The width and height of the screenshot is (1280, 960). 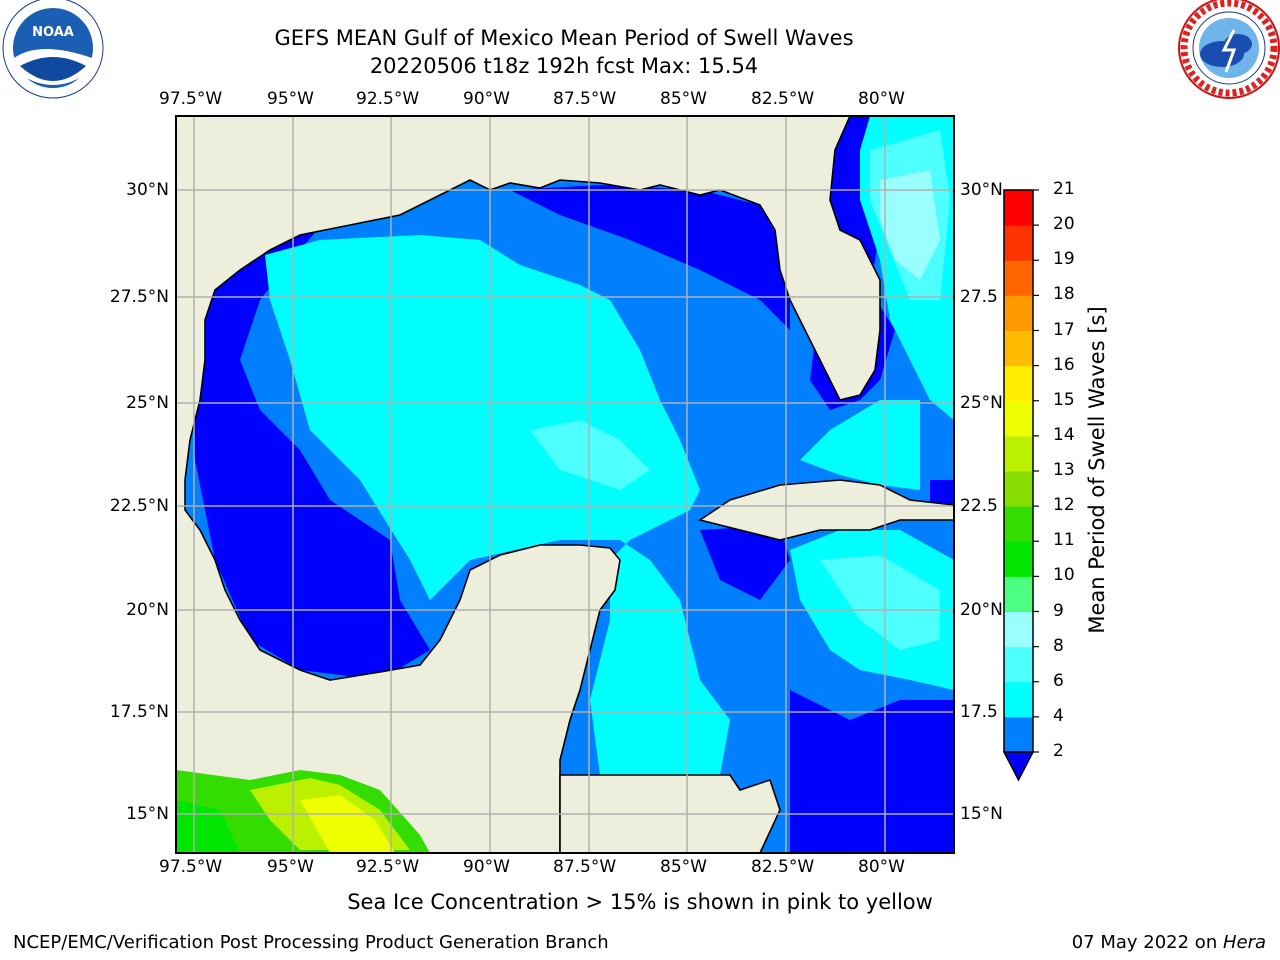 I want to click on run-date: 07 May 2022 on Hera, so click(x=1169, y=942).